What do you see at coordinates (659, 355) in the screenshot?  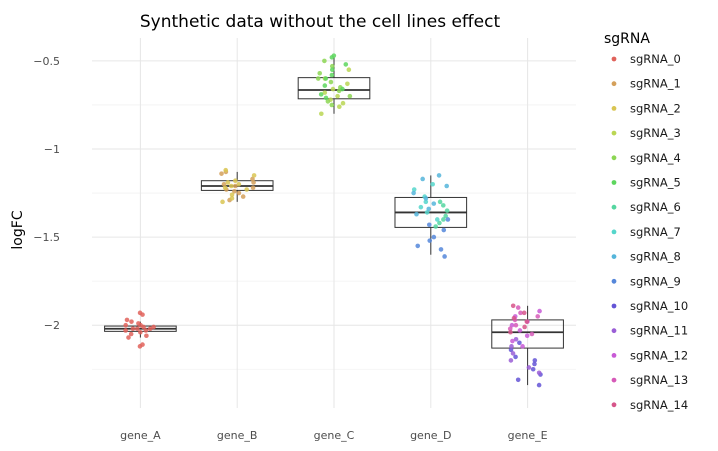 I see `legend-label: sgRNA_12` at bounding box center [659, 355].